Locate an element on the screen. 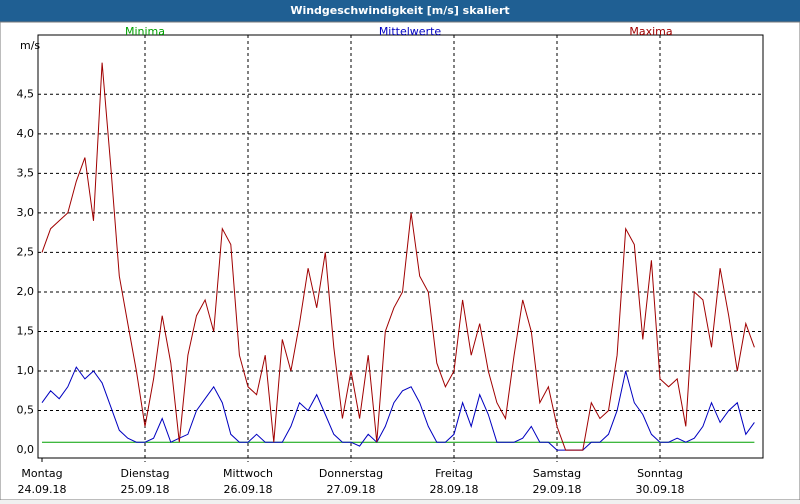  y-tick-label: 4,0 is located at coordinates (26, 133).